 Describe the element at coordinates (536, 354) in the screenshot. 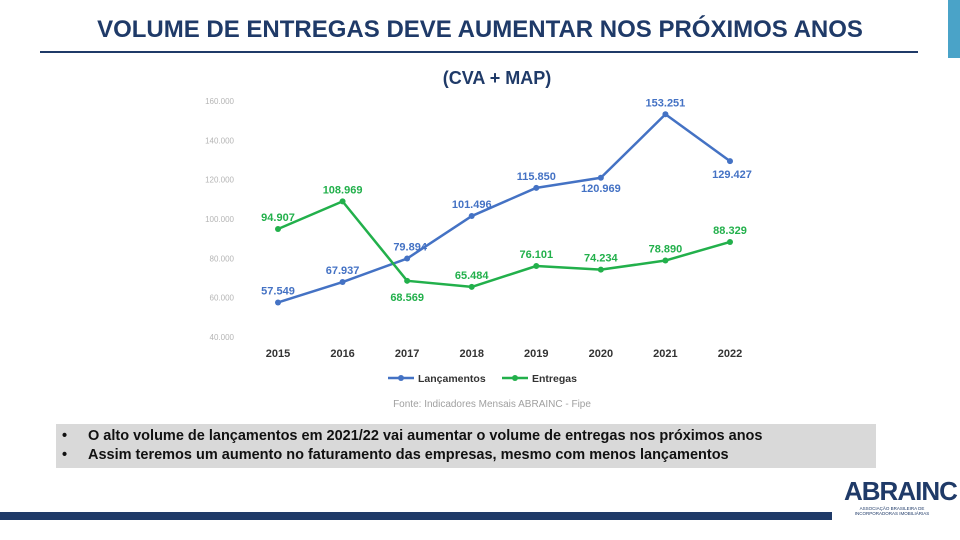

I see `x-tick-label: 2019` at that location.